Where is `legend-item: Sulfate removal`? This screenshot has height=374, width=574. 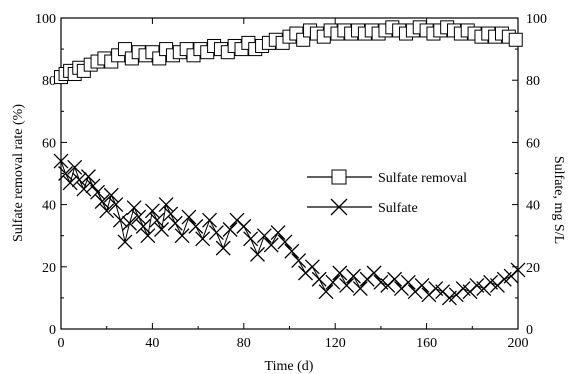
legend-item: Sulfate removal is located at coordinates (387, 177).